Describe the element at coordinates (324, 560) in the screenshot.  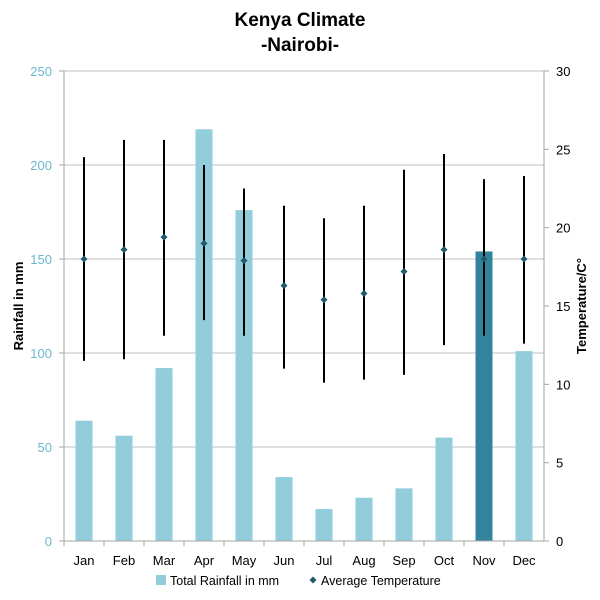
I see `x-tick-label: Jul` at that location.